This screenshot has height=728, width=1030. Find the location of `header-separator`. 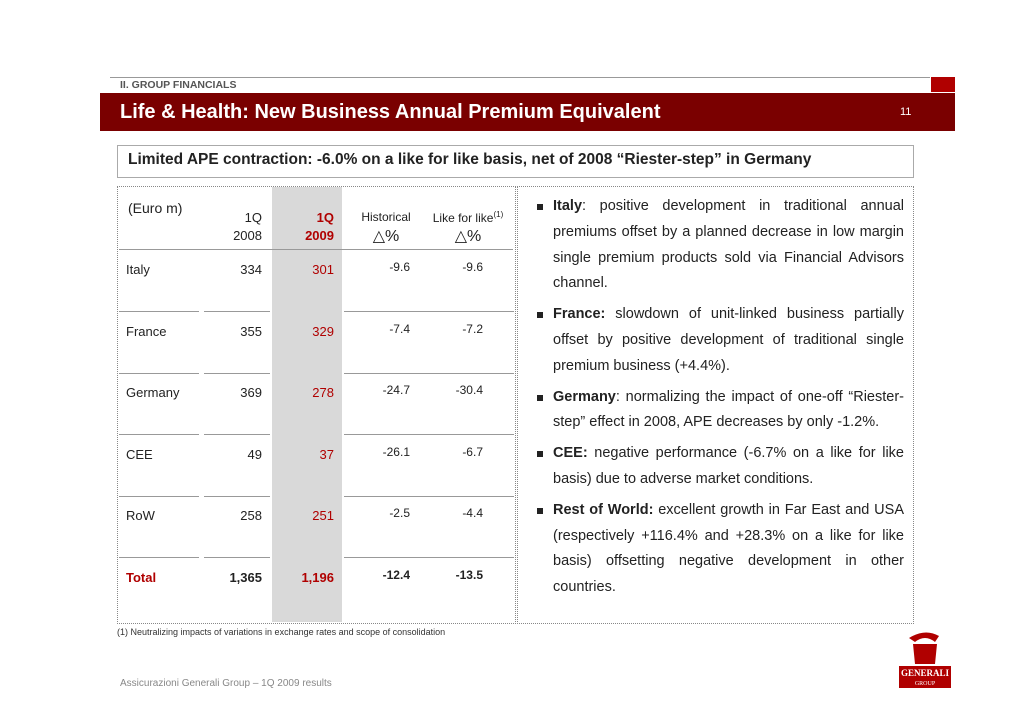

header-separator is located at coordinates (316, 249).